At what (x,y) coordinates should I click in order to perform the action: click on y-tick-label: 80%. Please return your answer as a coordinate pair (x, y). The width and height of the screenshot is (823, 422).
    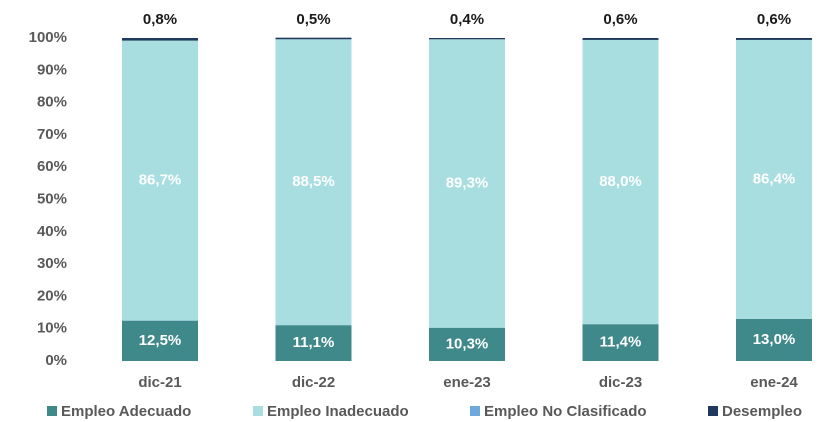
    Looking at the image, I should click on (52, 102).